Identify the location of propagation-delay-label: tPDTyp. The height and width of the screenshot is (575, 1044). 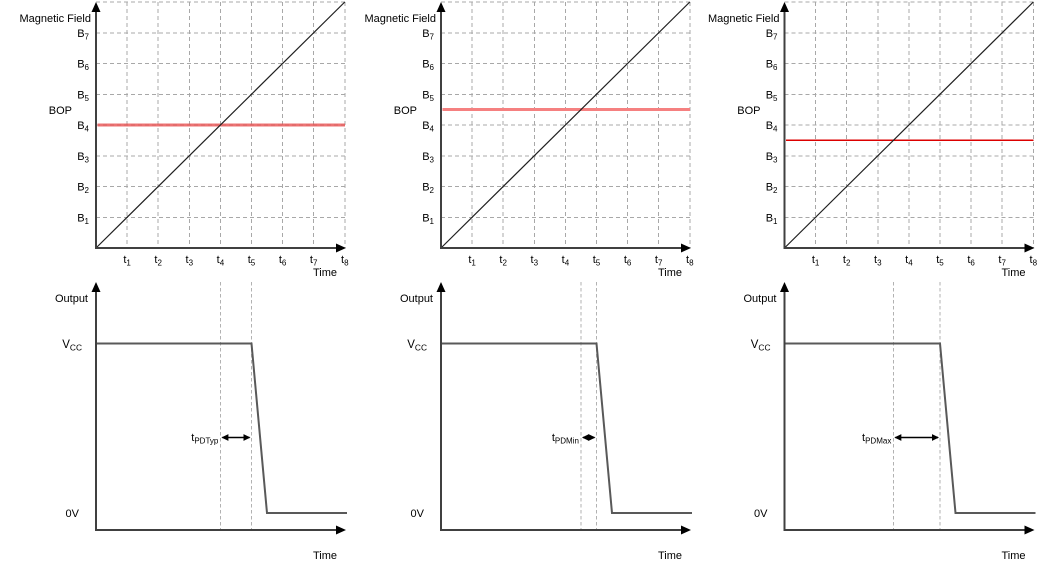
(205, 439).